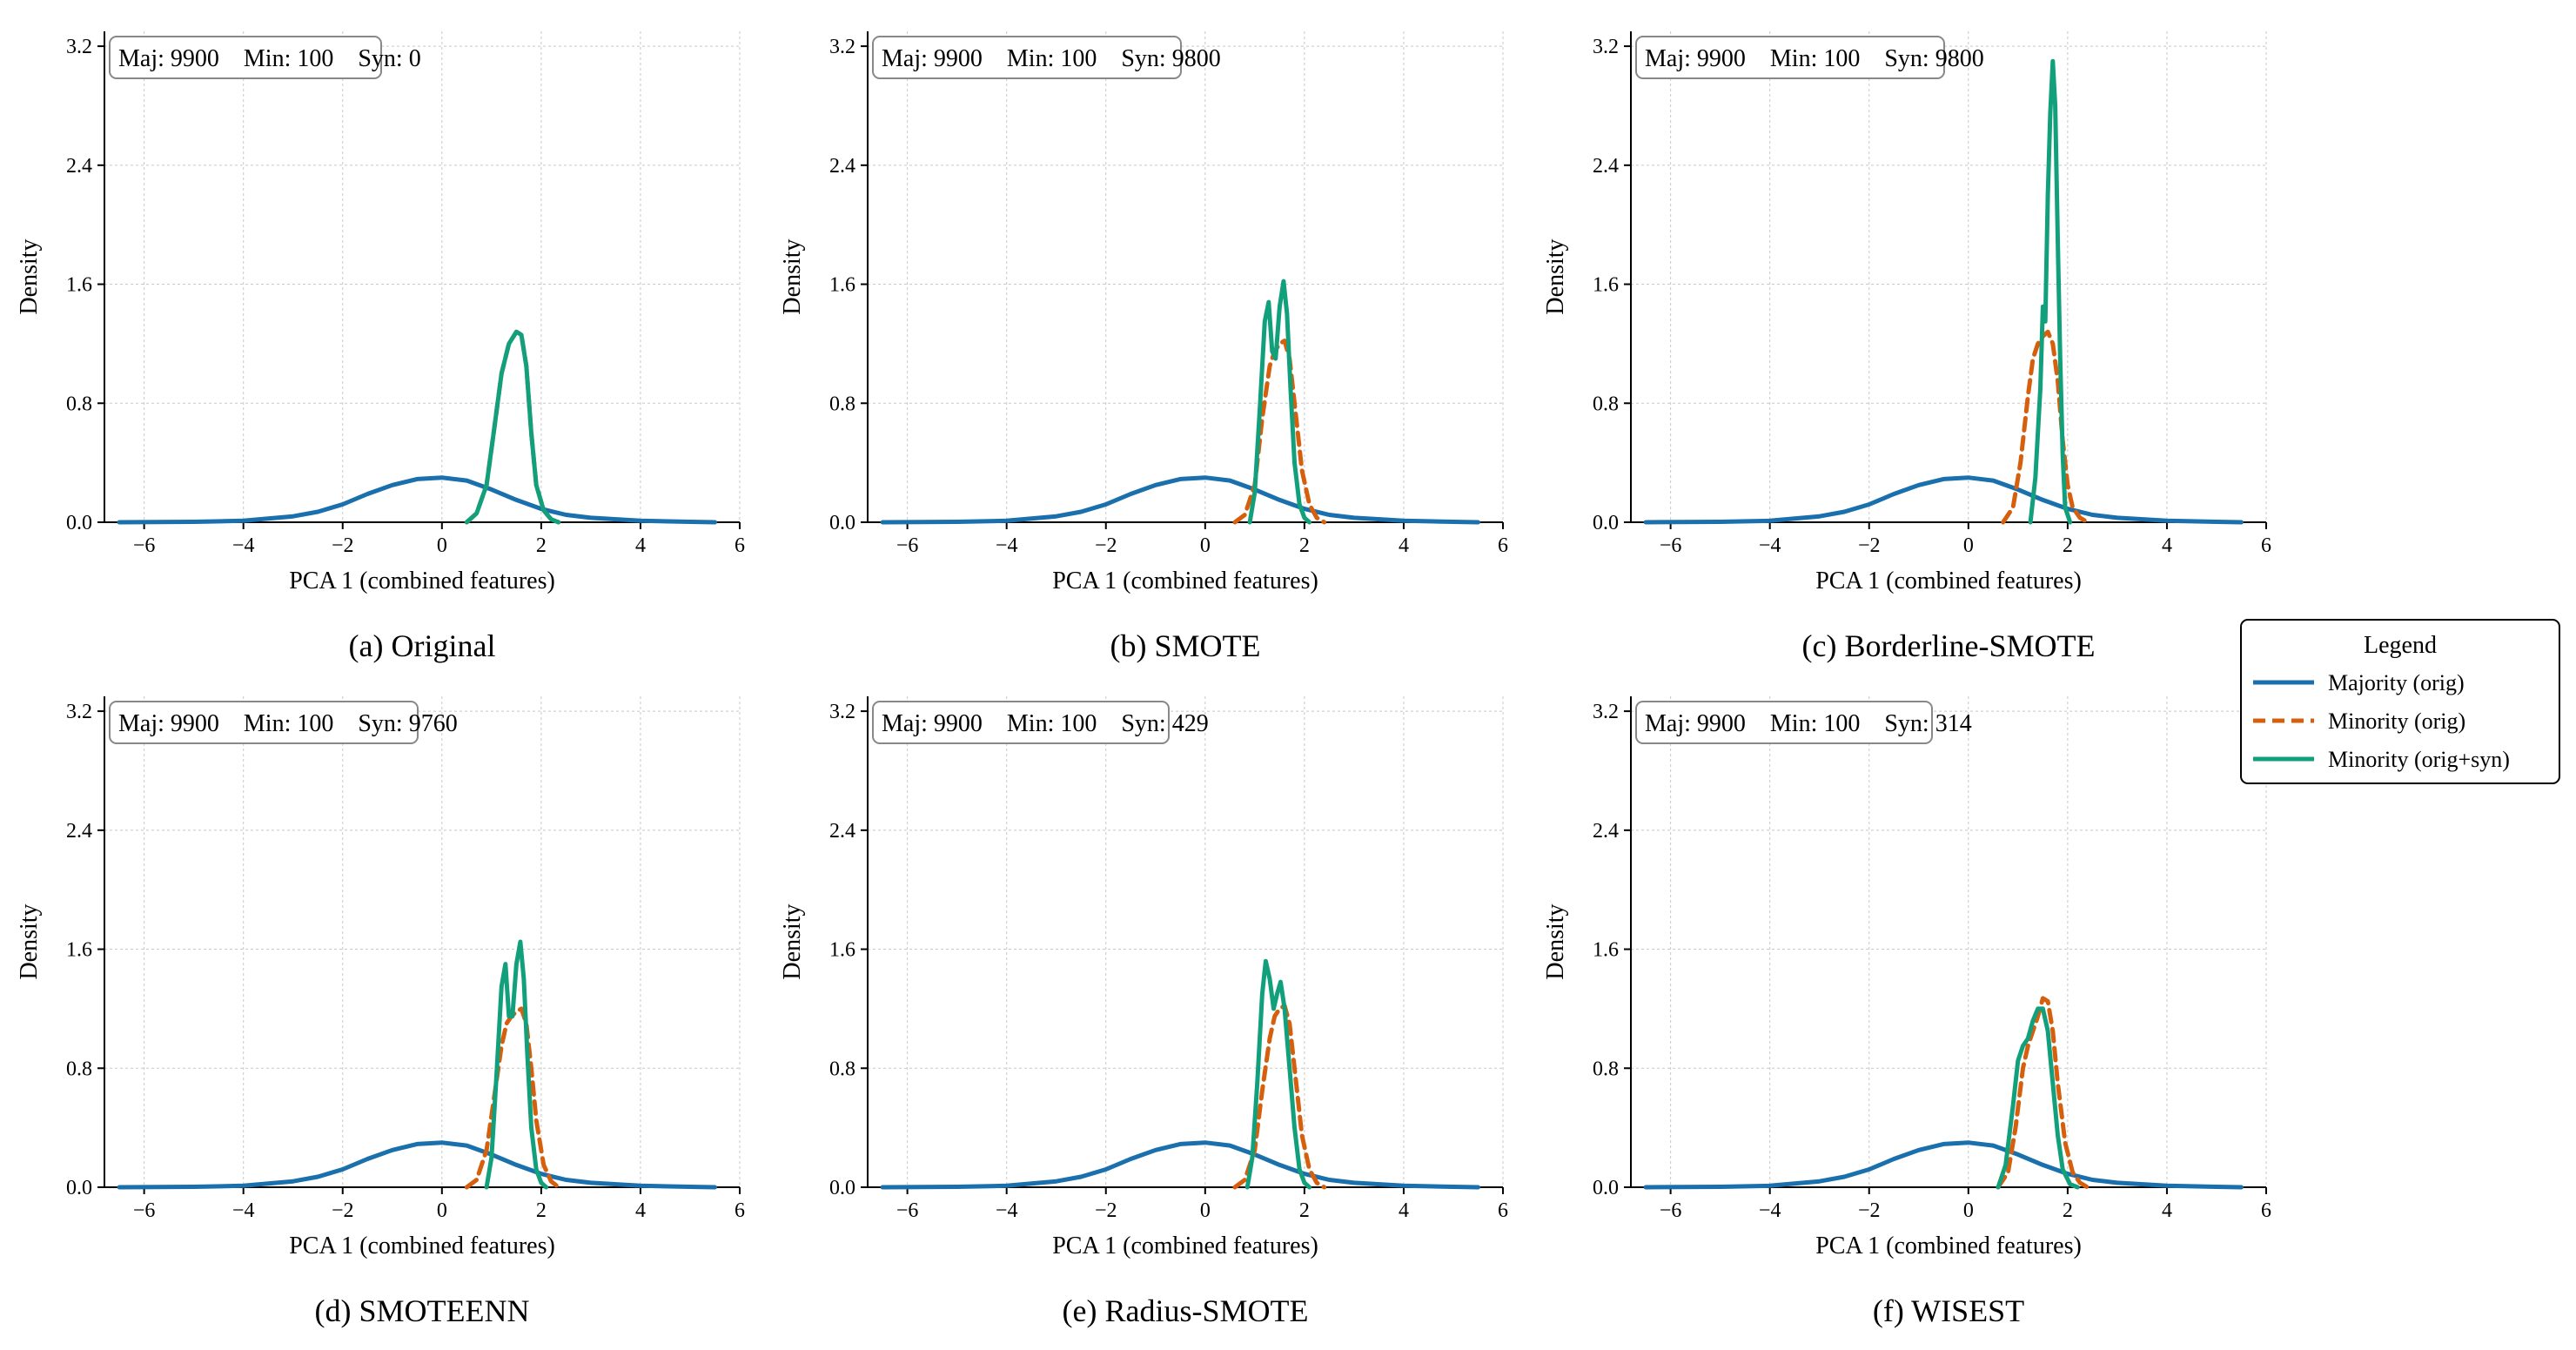 This screenshot has height=1350, width=2576. What do you see at coordinates (2396, 721) in the screenshot?
I see `legend-label-2: Minority (orig)` at bounding box center [2396, 721].